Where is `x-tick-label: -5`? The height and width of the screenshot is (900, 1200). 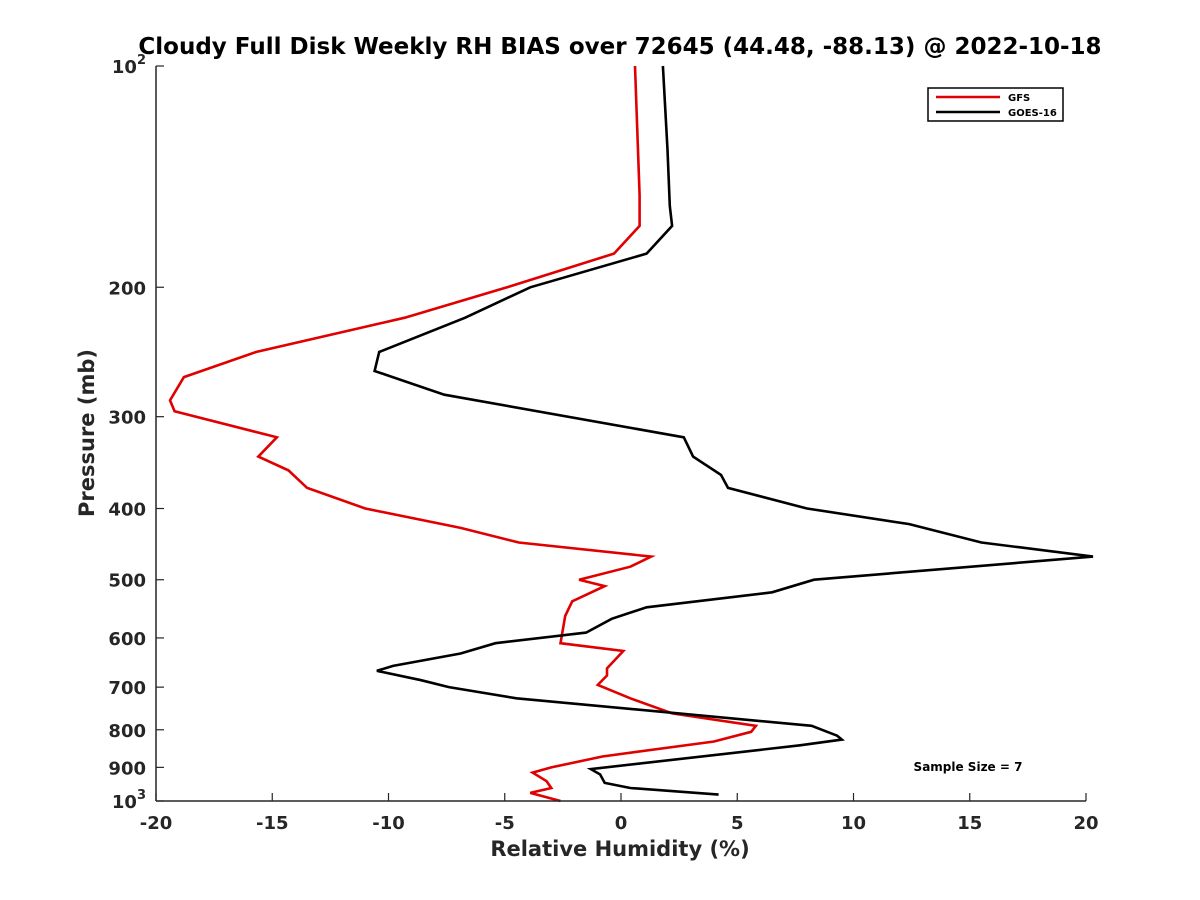 x-tick-label: -5 is located at coordinates (505, 823).